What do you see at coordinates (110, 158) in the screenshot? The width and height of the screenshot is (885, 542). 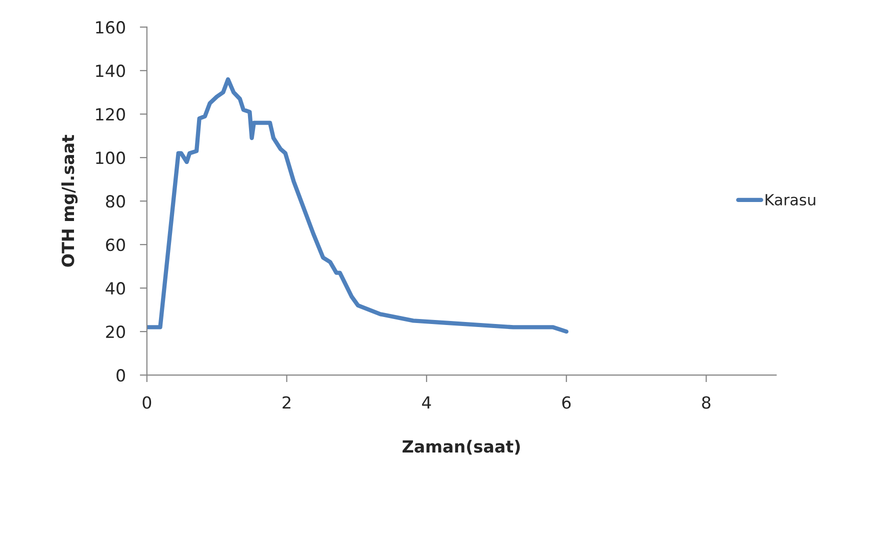 I see `y-tick-label: 100` at bounding box center [110, 158].